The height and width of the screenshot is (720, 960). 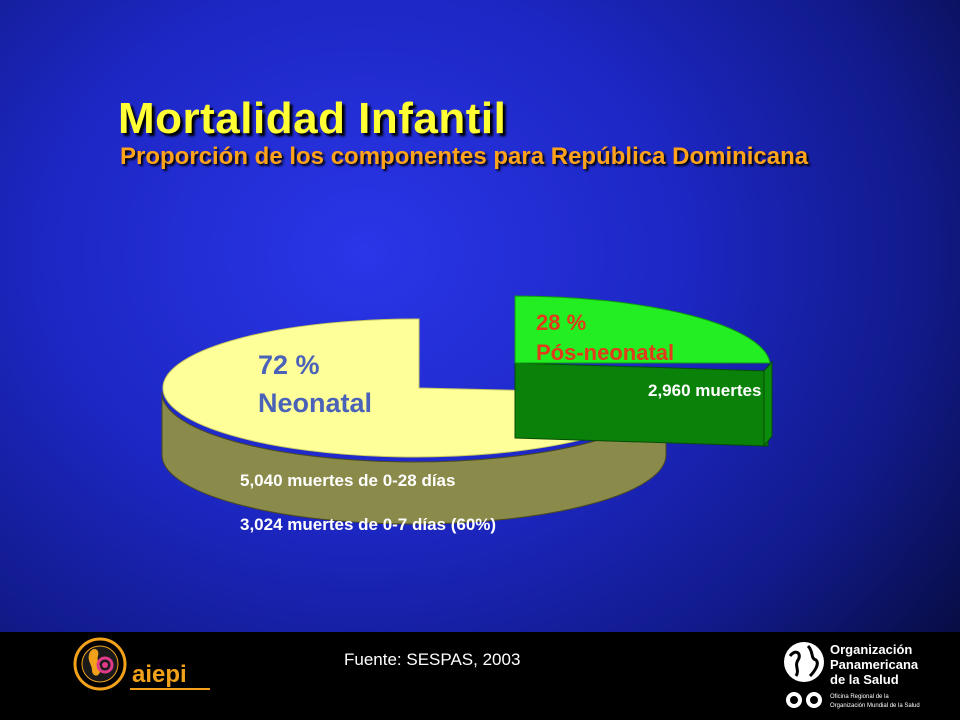 I want to click on label-neonatal-deaths-0-7: 3,024 muertes de 0-7 días (60%), so click(x=368, y=524).